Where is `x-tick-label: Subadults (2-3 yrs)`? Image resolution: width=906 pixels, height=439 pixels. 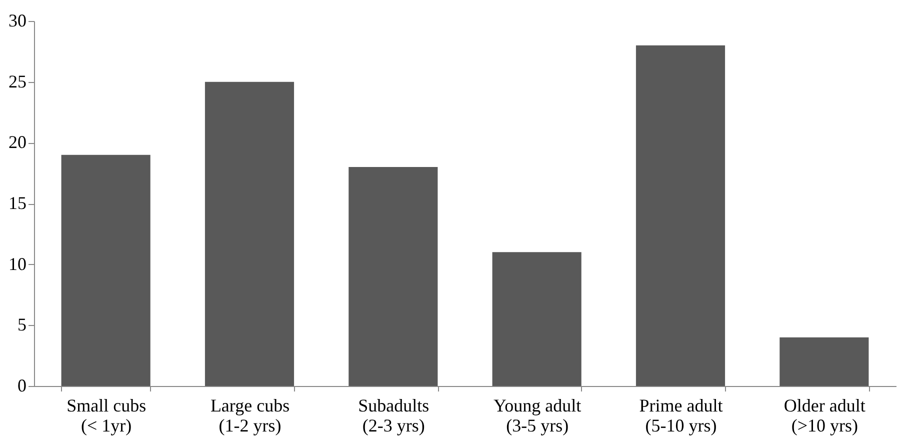 x-tick-label: Subadults (2-3 yrs) is located at coordinates (394, 416).